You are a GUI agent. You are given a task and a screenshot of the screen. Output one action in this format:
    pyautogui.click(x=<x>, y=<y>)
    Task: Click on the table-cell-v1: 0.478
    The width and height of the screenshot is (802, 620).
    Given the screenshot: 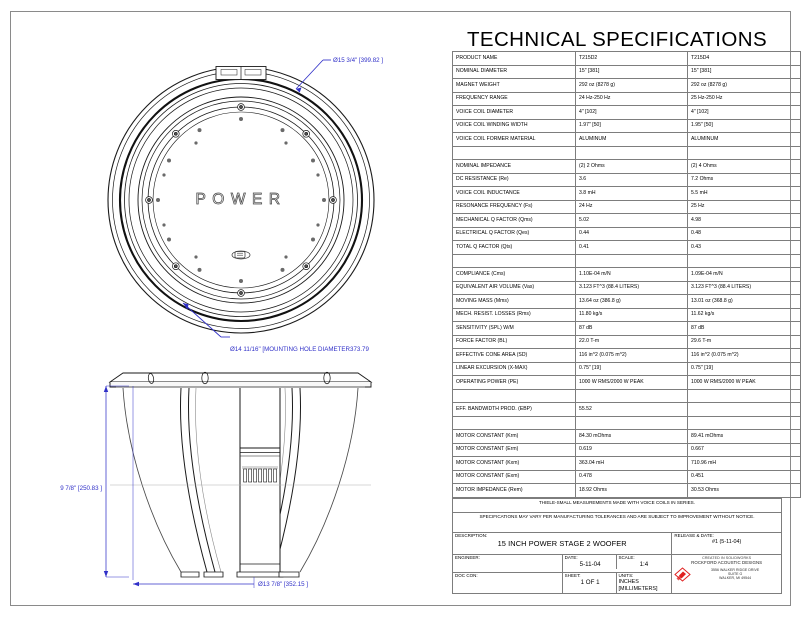 What is the action you would take?
    pyautogui.click(x=631, y=476)
    